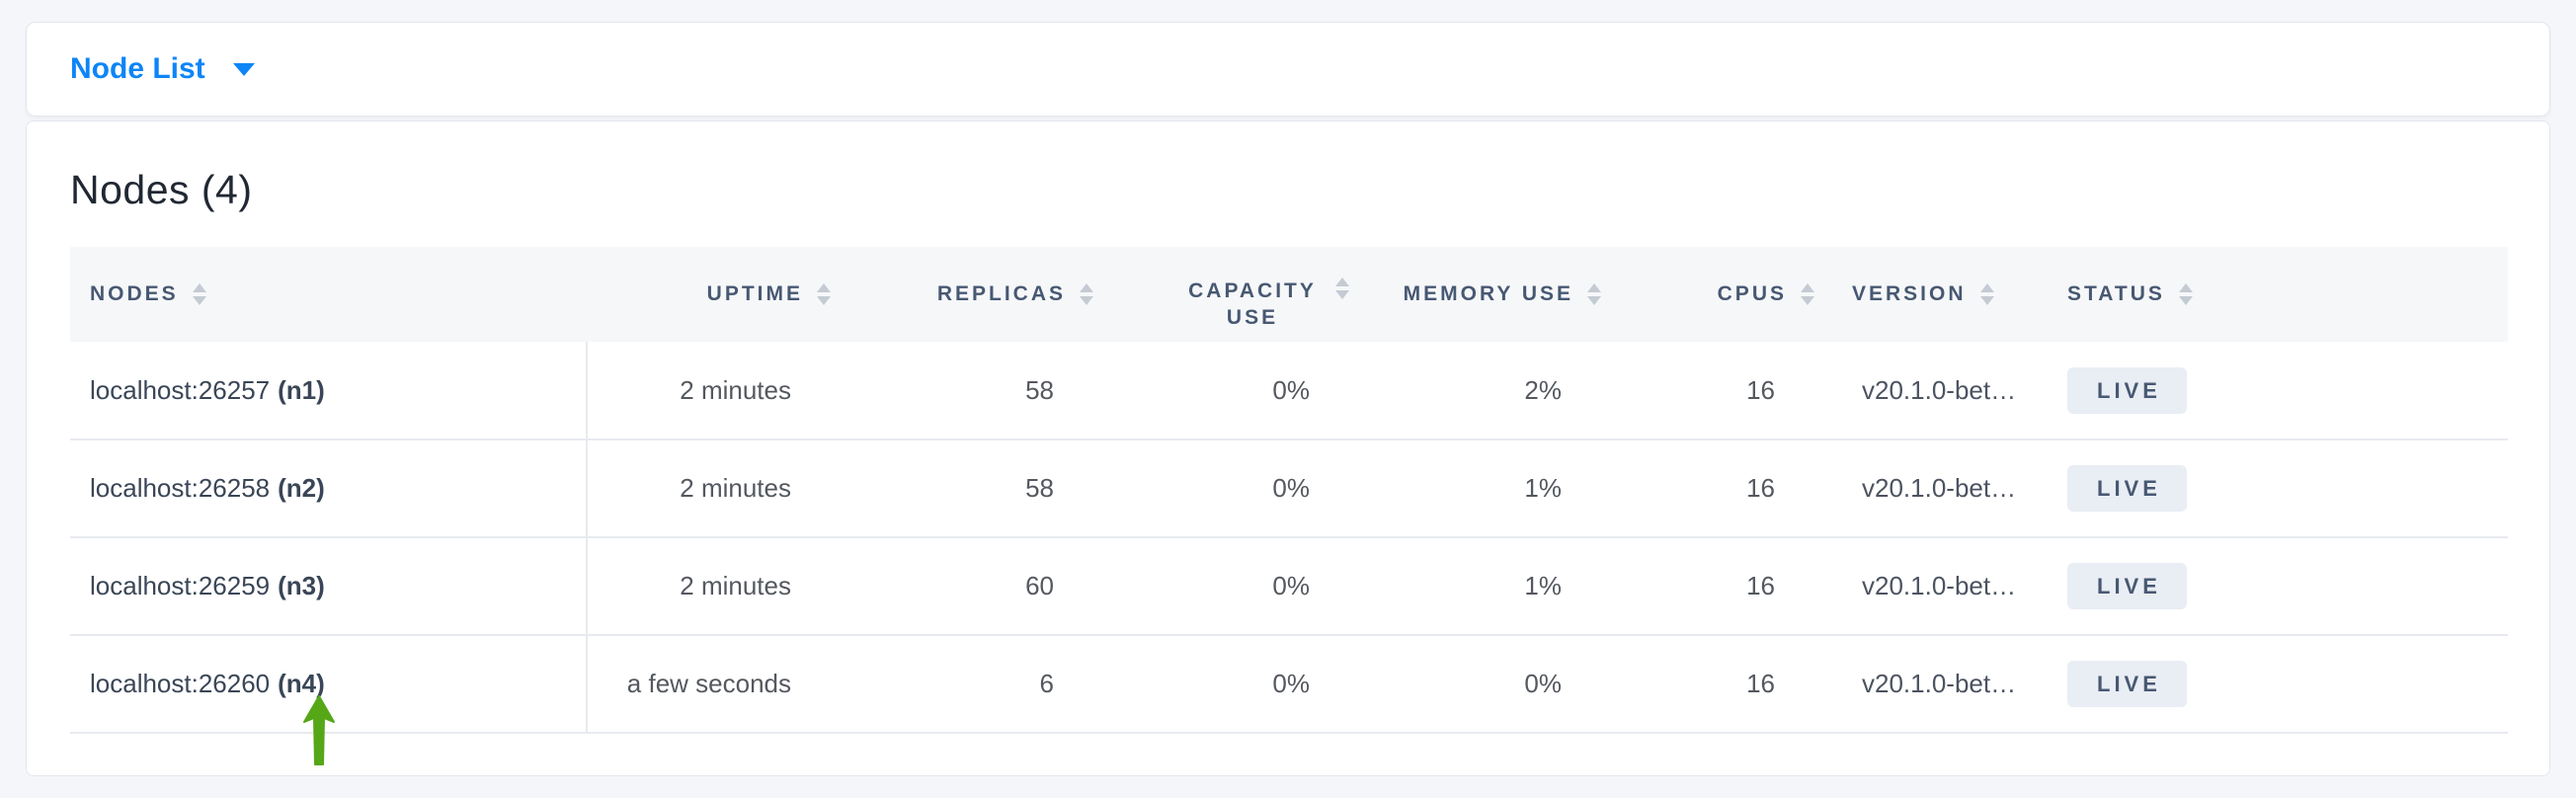 Image resolution: width=2576 pixels, height=798 pixels. Describe the element at coordinates (2116, 294) in the screenshot. I see `column-header-status-label: STATUS` at that location.